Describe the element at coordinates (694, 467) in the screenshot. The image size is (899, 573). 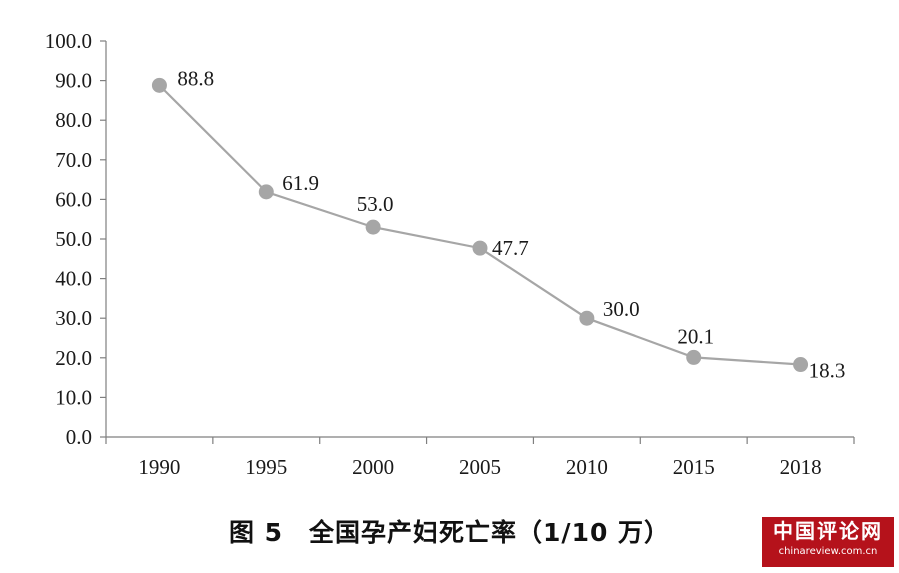
I see `x-tick-label: 2015` at that location.